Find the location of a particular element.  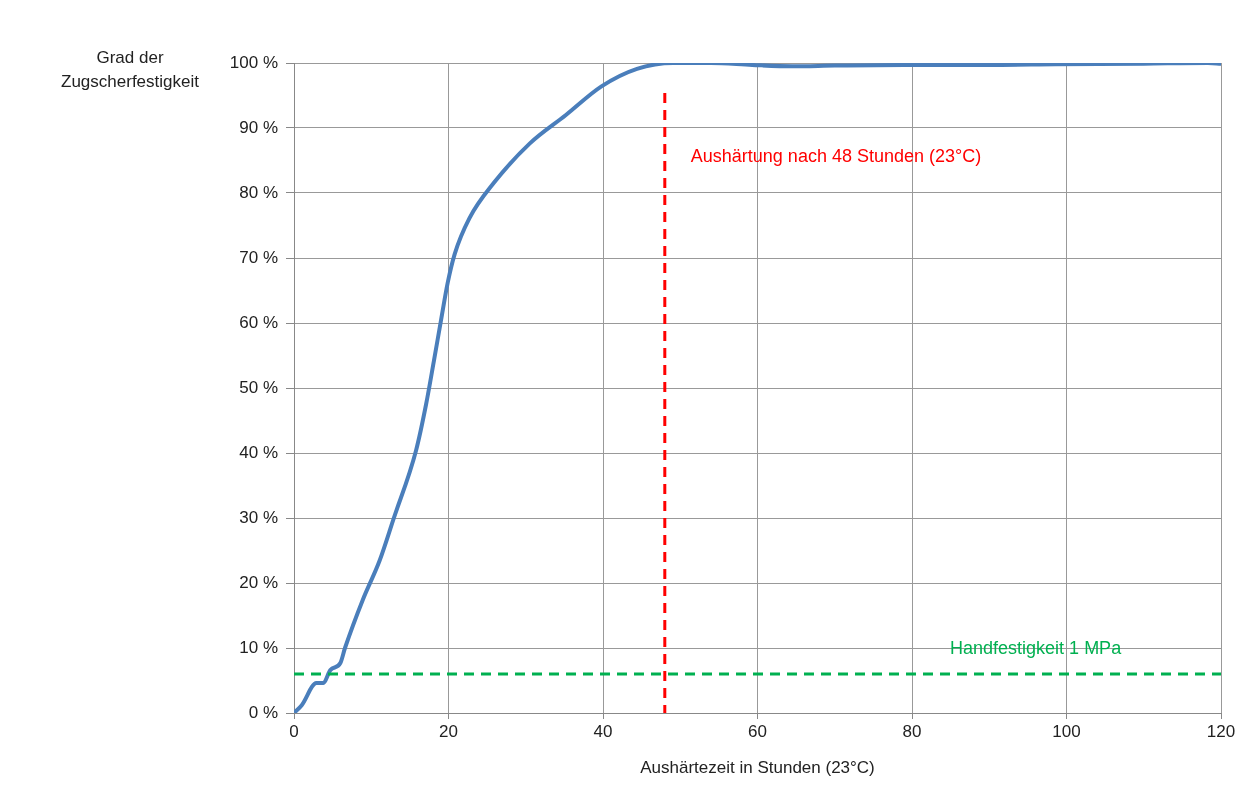

x-tick-label: 80 is located at coordinates (912, 731).